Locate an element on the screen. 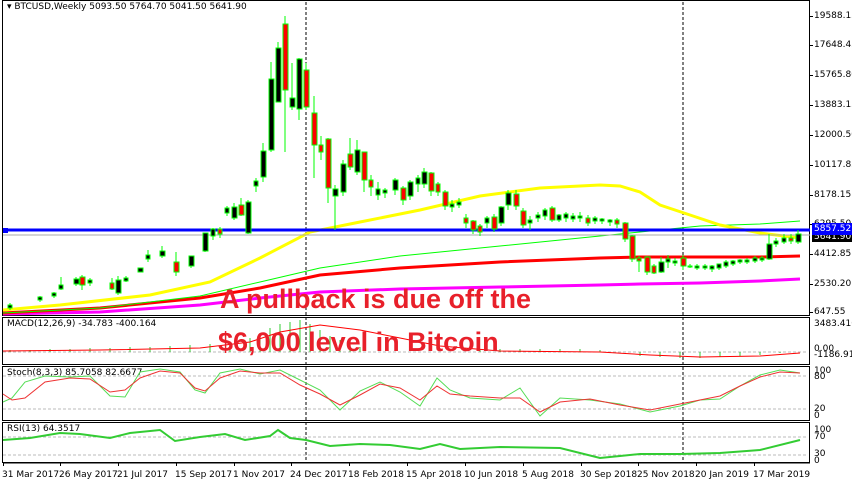 This screenshot has height=485, width=852. stoch-k is located at coordinates (401, 392).